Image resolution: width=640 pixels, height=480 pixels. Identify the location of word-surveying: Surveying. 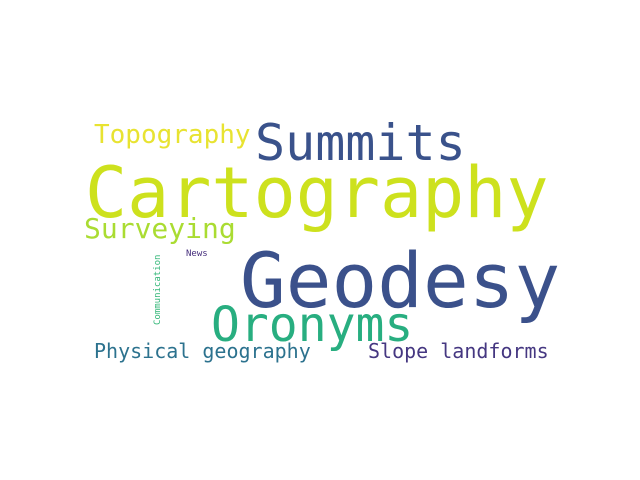
(160, 228).